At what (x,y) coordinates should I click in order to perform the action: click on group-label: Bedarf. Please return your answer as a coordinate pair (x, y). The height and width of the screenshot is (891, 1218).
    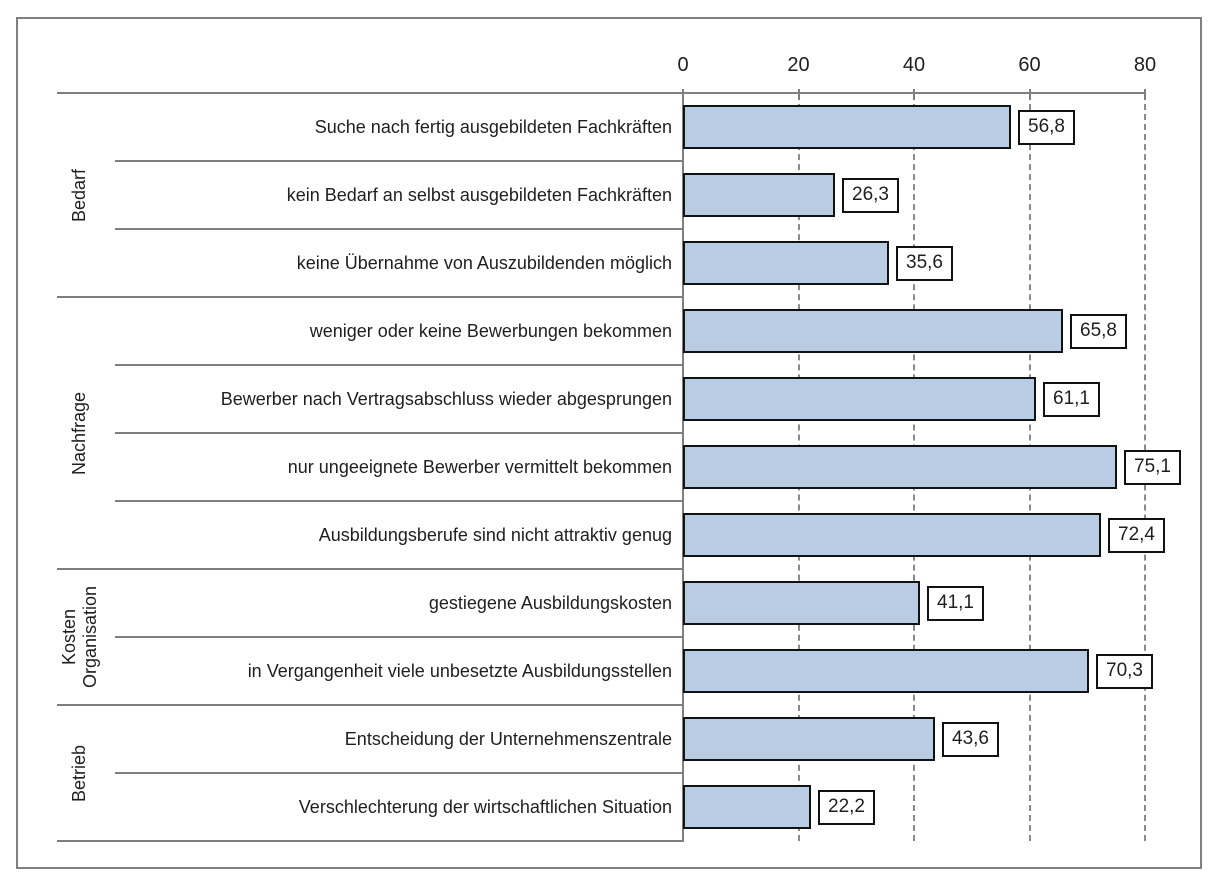
    Looking at the image, I should click on (79, 195).